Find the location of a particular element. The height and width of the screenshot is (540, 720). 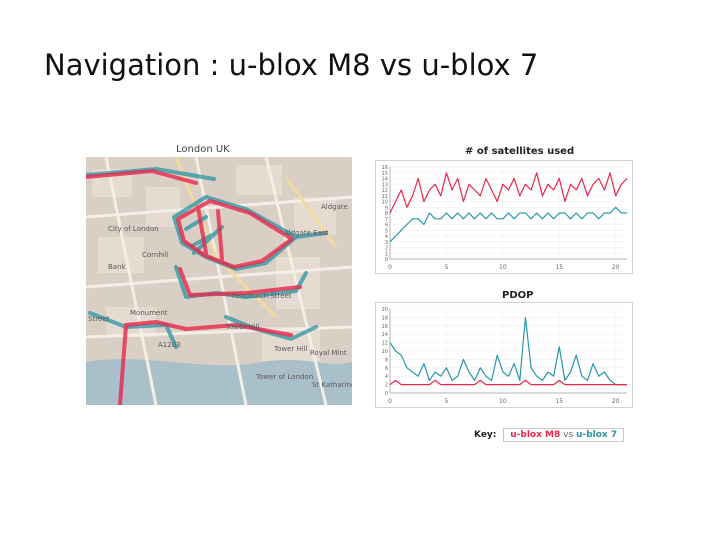

key-m8: u-blox M8 is located at coordinates (535, 435).